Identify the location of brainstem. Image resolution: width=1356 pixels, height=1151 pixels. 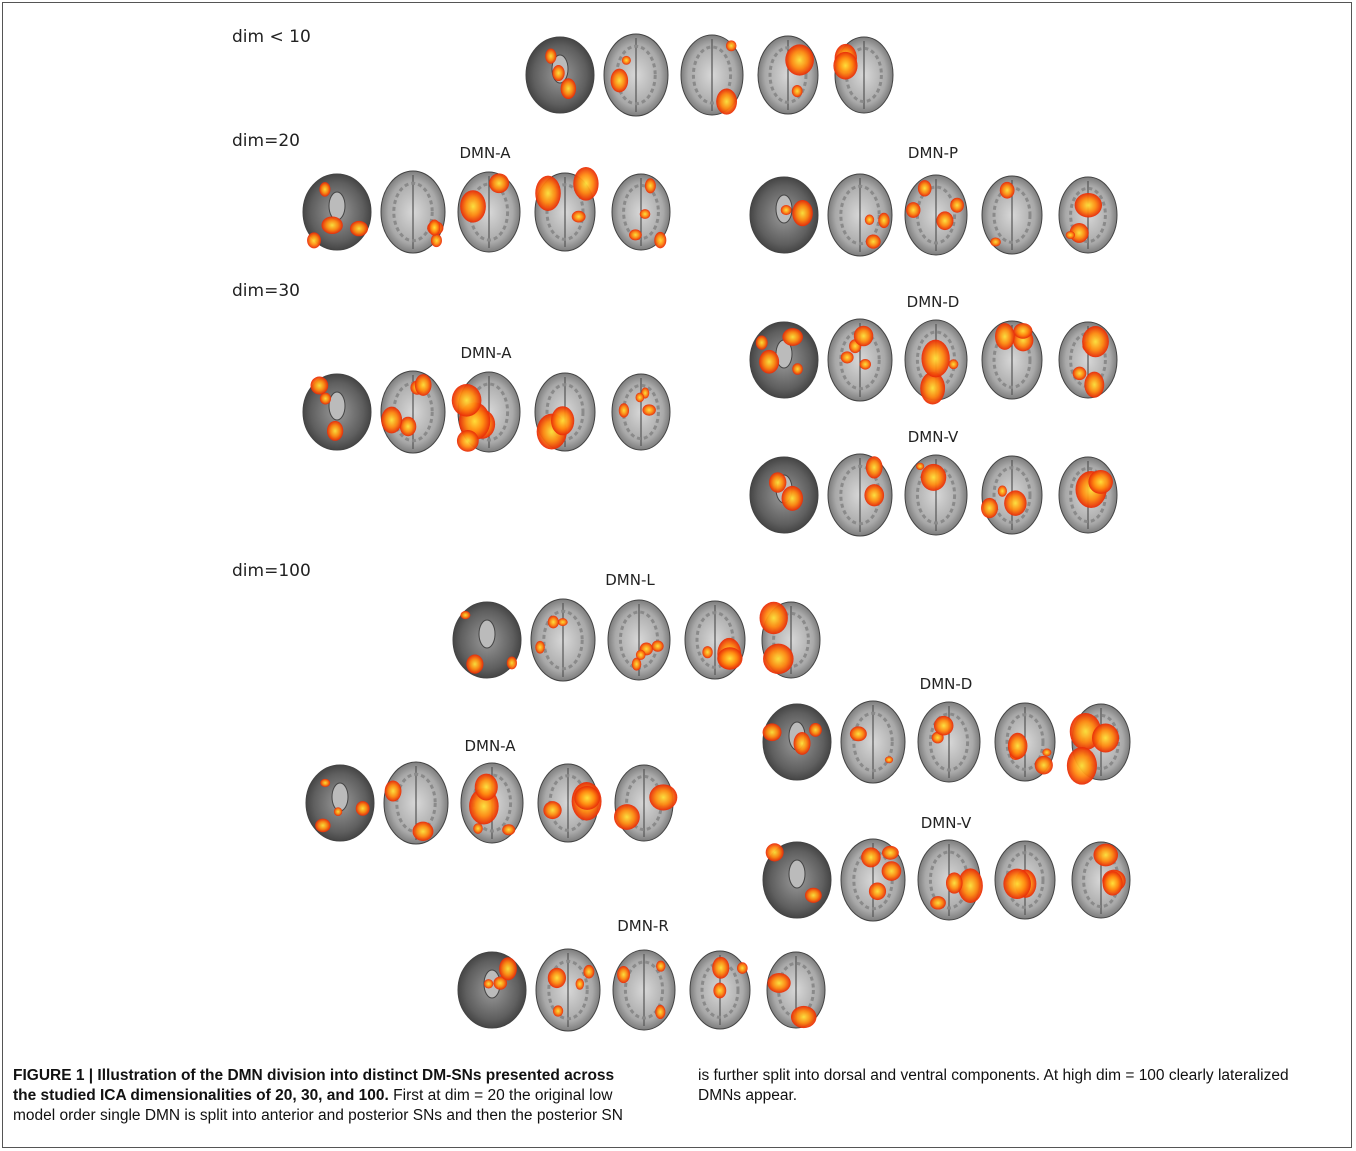
(797, 874).